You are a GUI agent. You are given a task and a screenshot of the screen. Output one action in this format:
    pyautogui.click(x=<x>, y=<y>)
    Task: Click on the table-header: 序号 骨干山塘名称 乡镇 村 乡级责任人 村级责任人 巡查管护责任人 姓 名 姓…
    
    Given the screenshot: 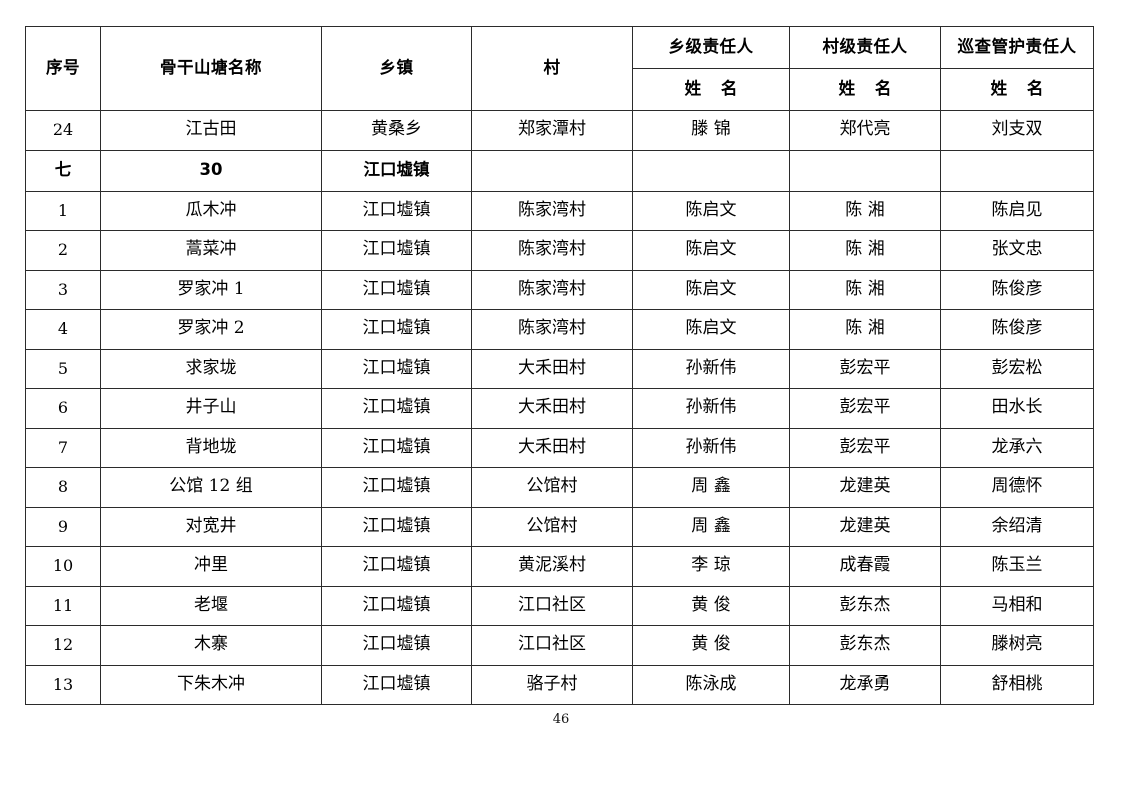 What is the action you would take?
    pyautogui.click(x=559, y=68)
    